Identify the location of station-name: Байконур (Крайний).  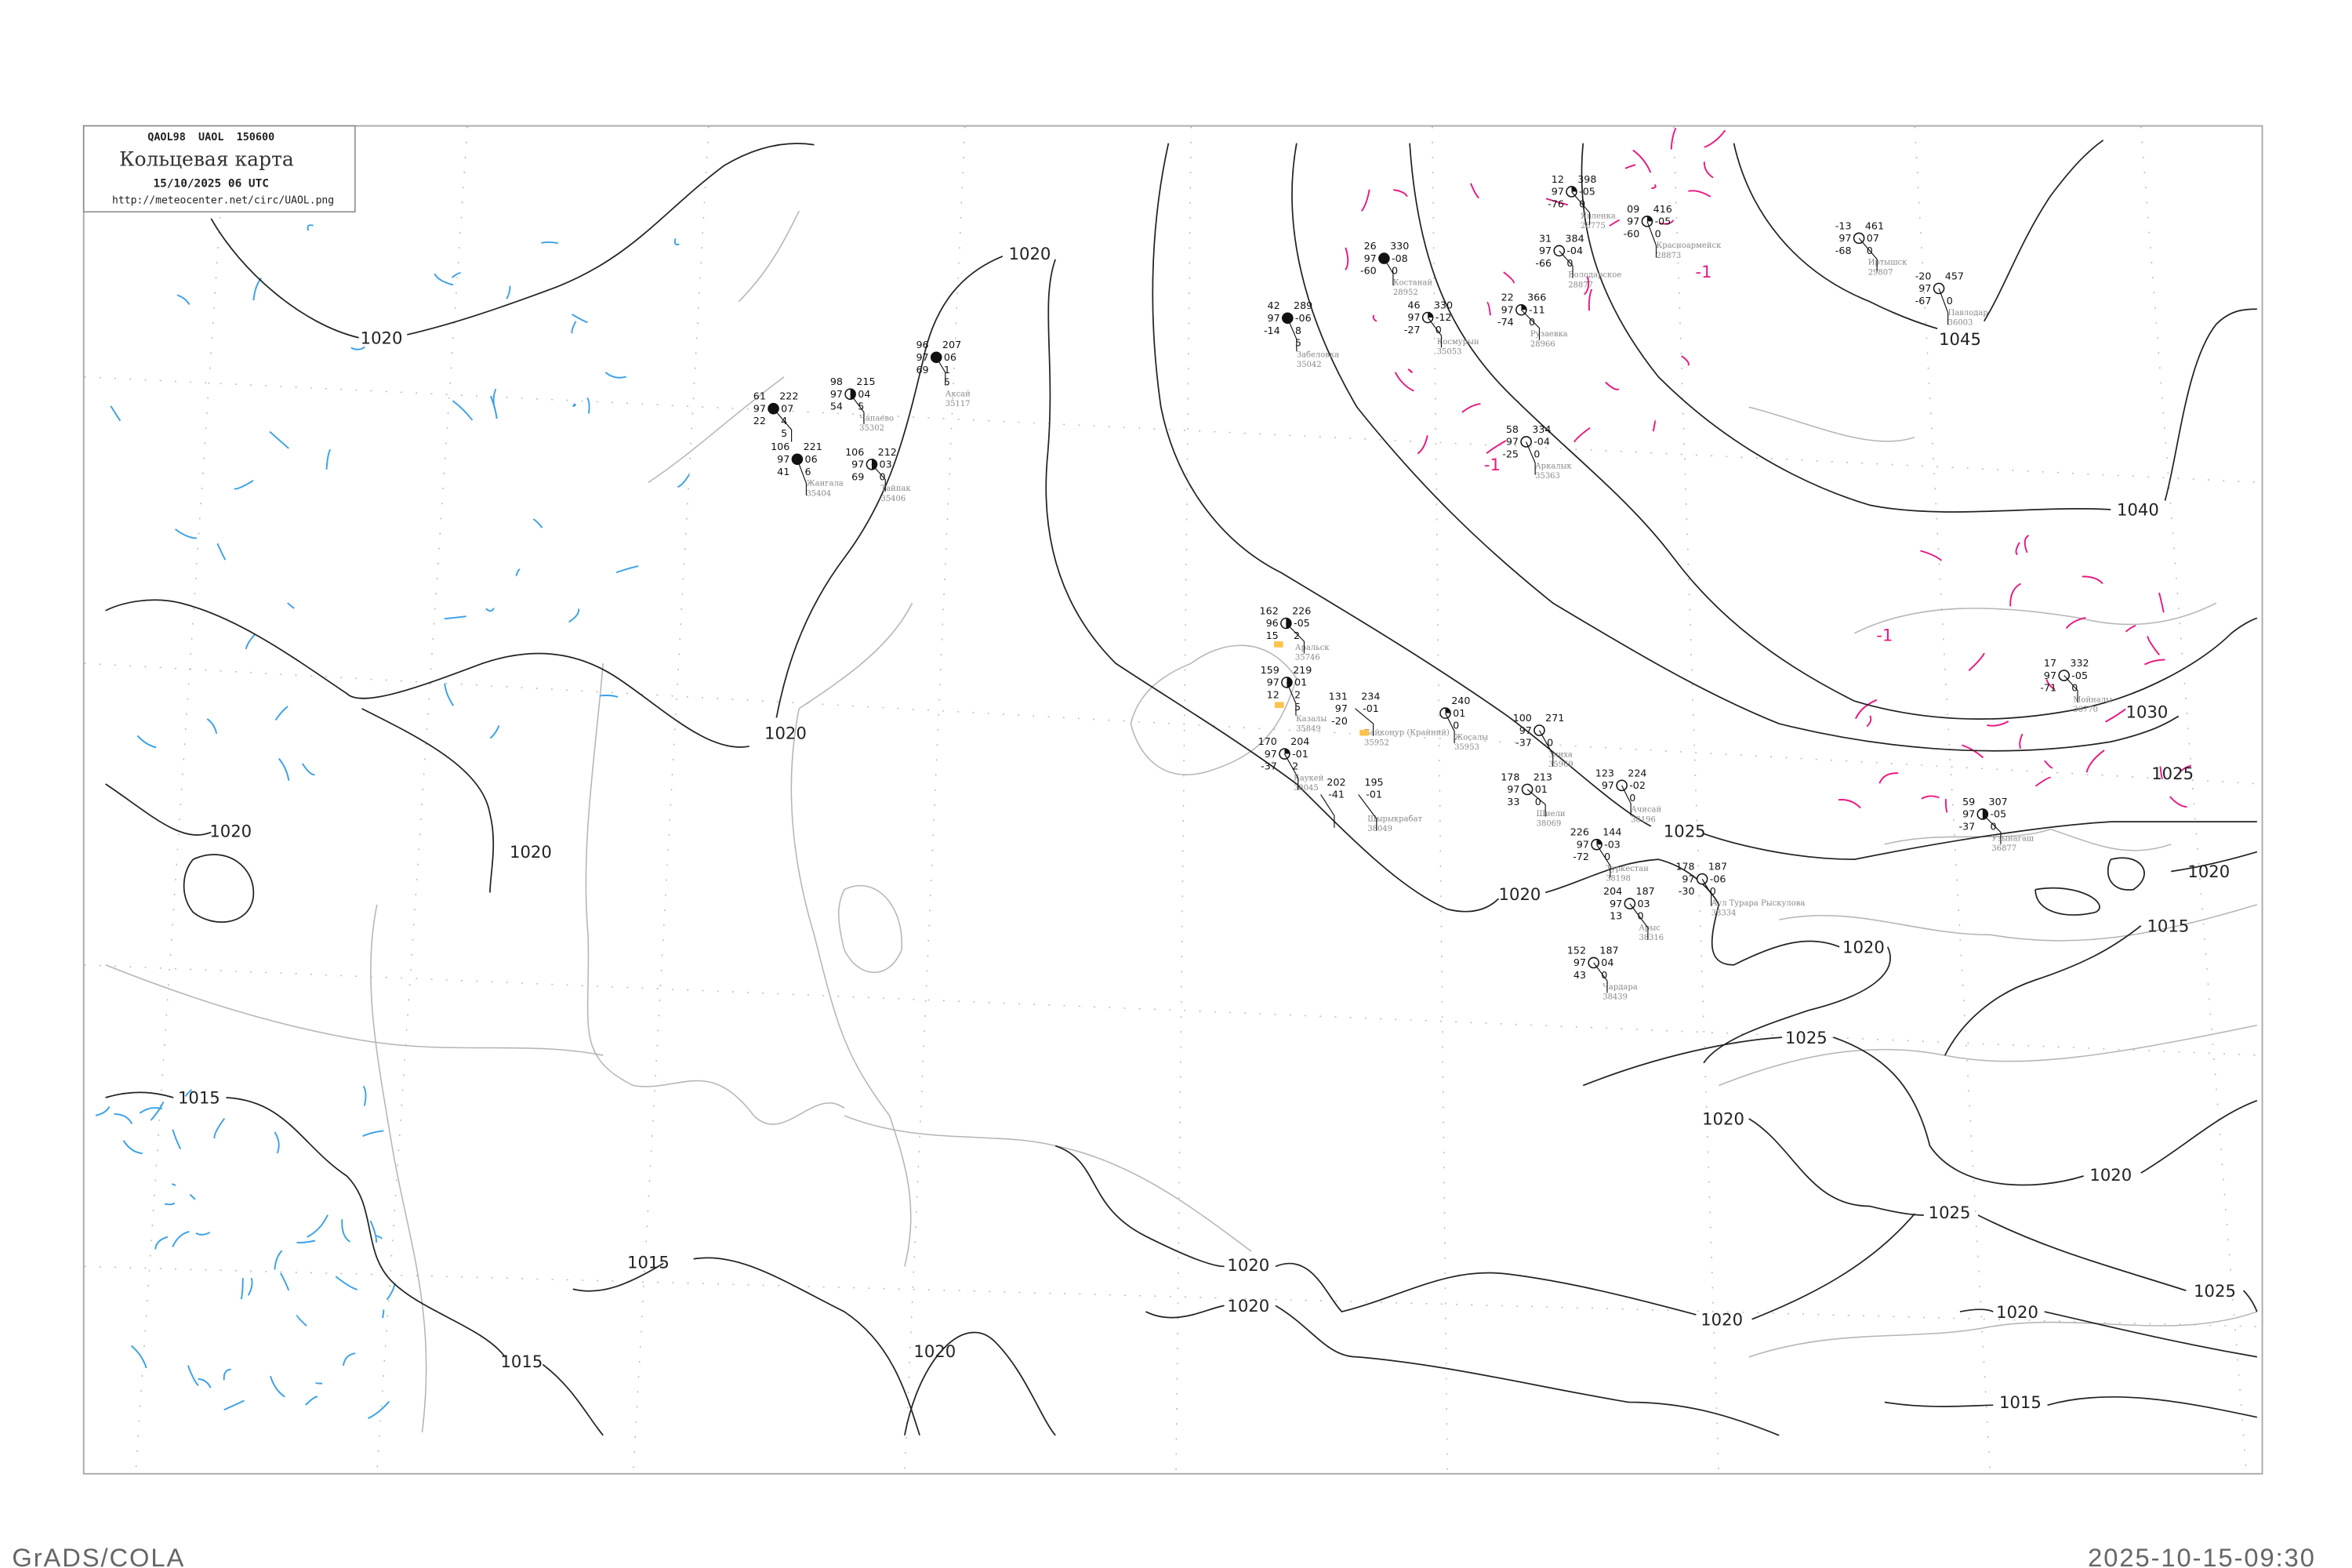
(1407, 733).